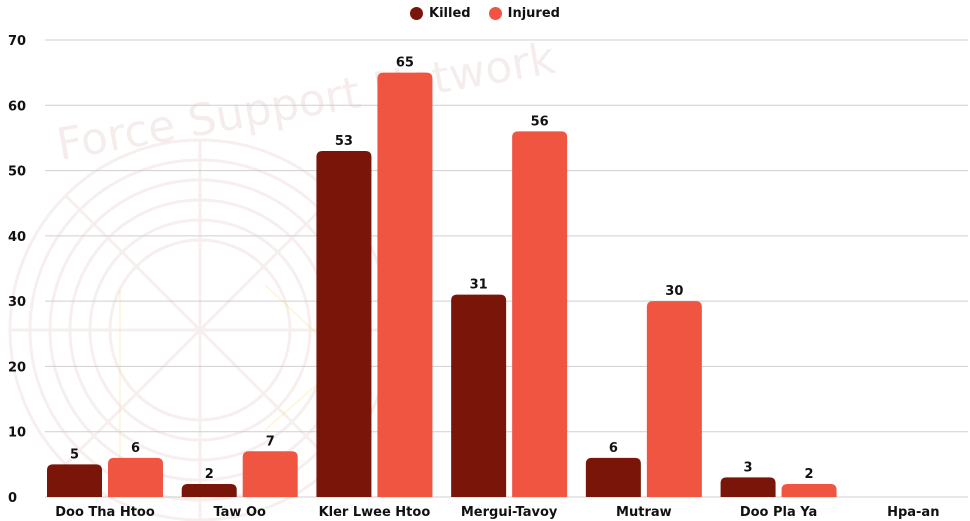  Describe the element at coordinates (479, 285) in the screenshot. I see `data-label-killed-3: 31` at that location.